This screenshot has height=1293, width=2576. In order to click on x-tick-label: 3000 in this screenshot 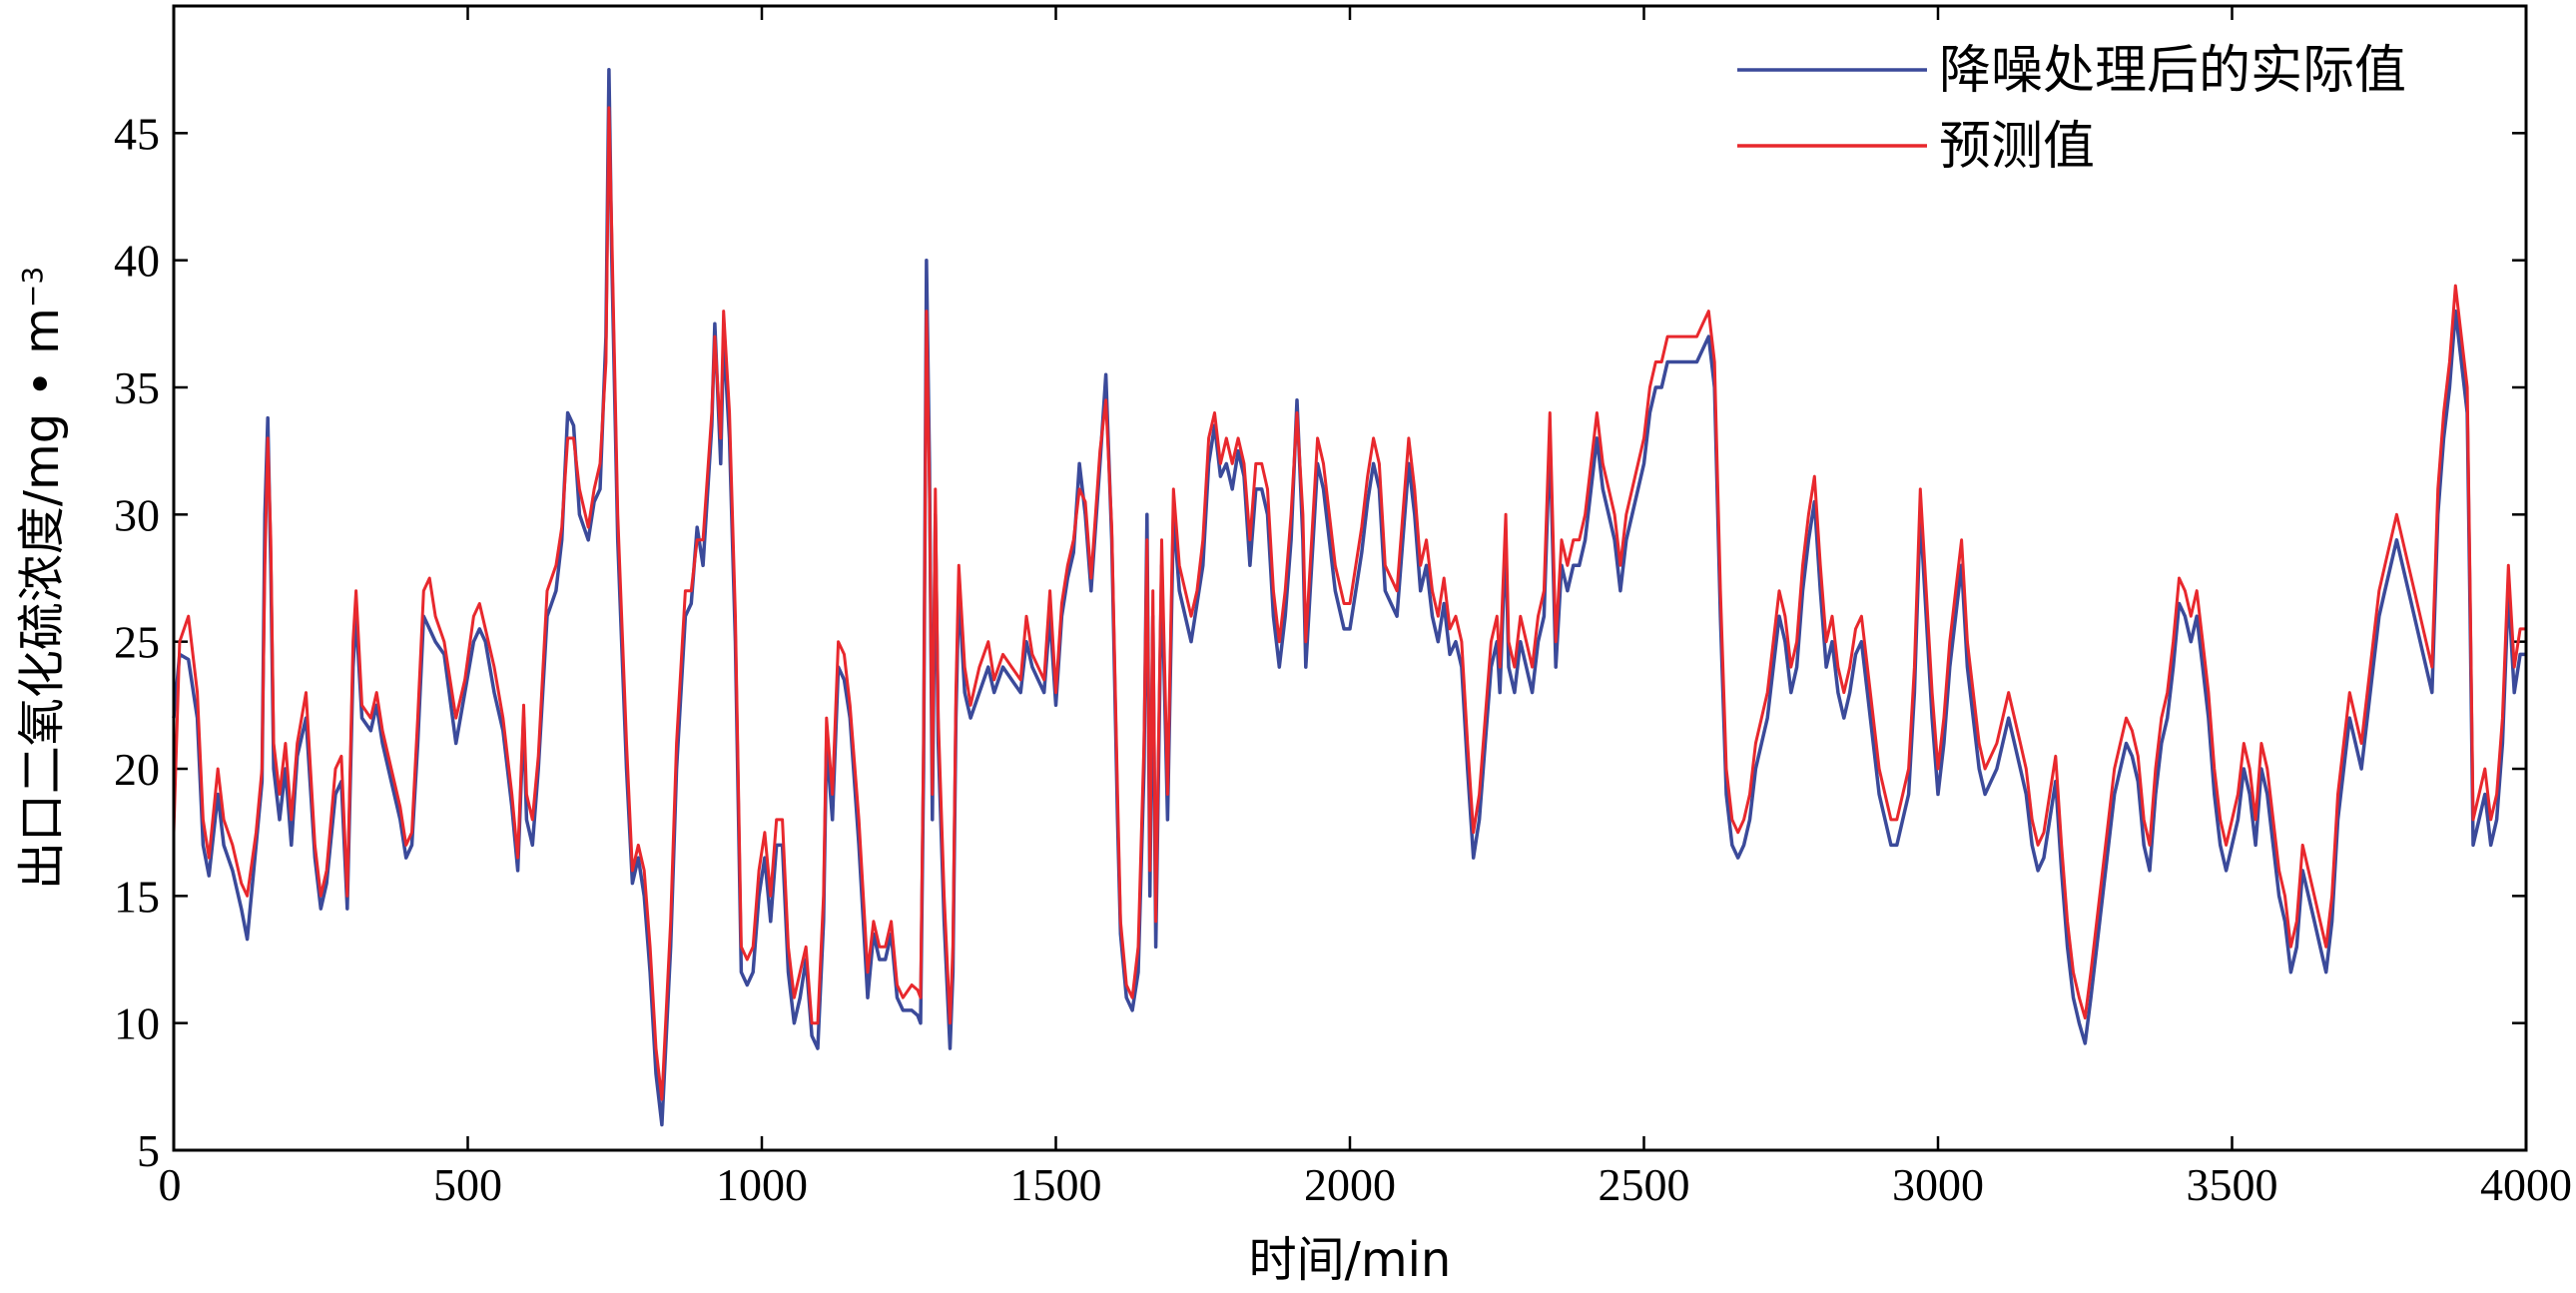, I will do `click(1938, 1184)`.